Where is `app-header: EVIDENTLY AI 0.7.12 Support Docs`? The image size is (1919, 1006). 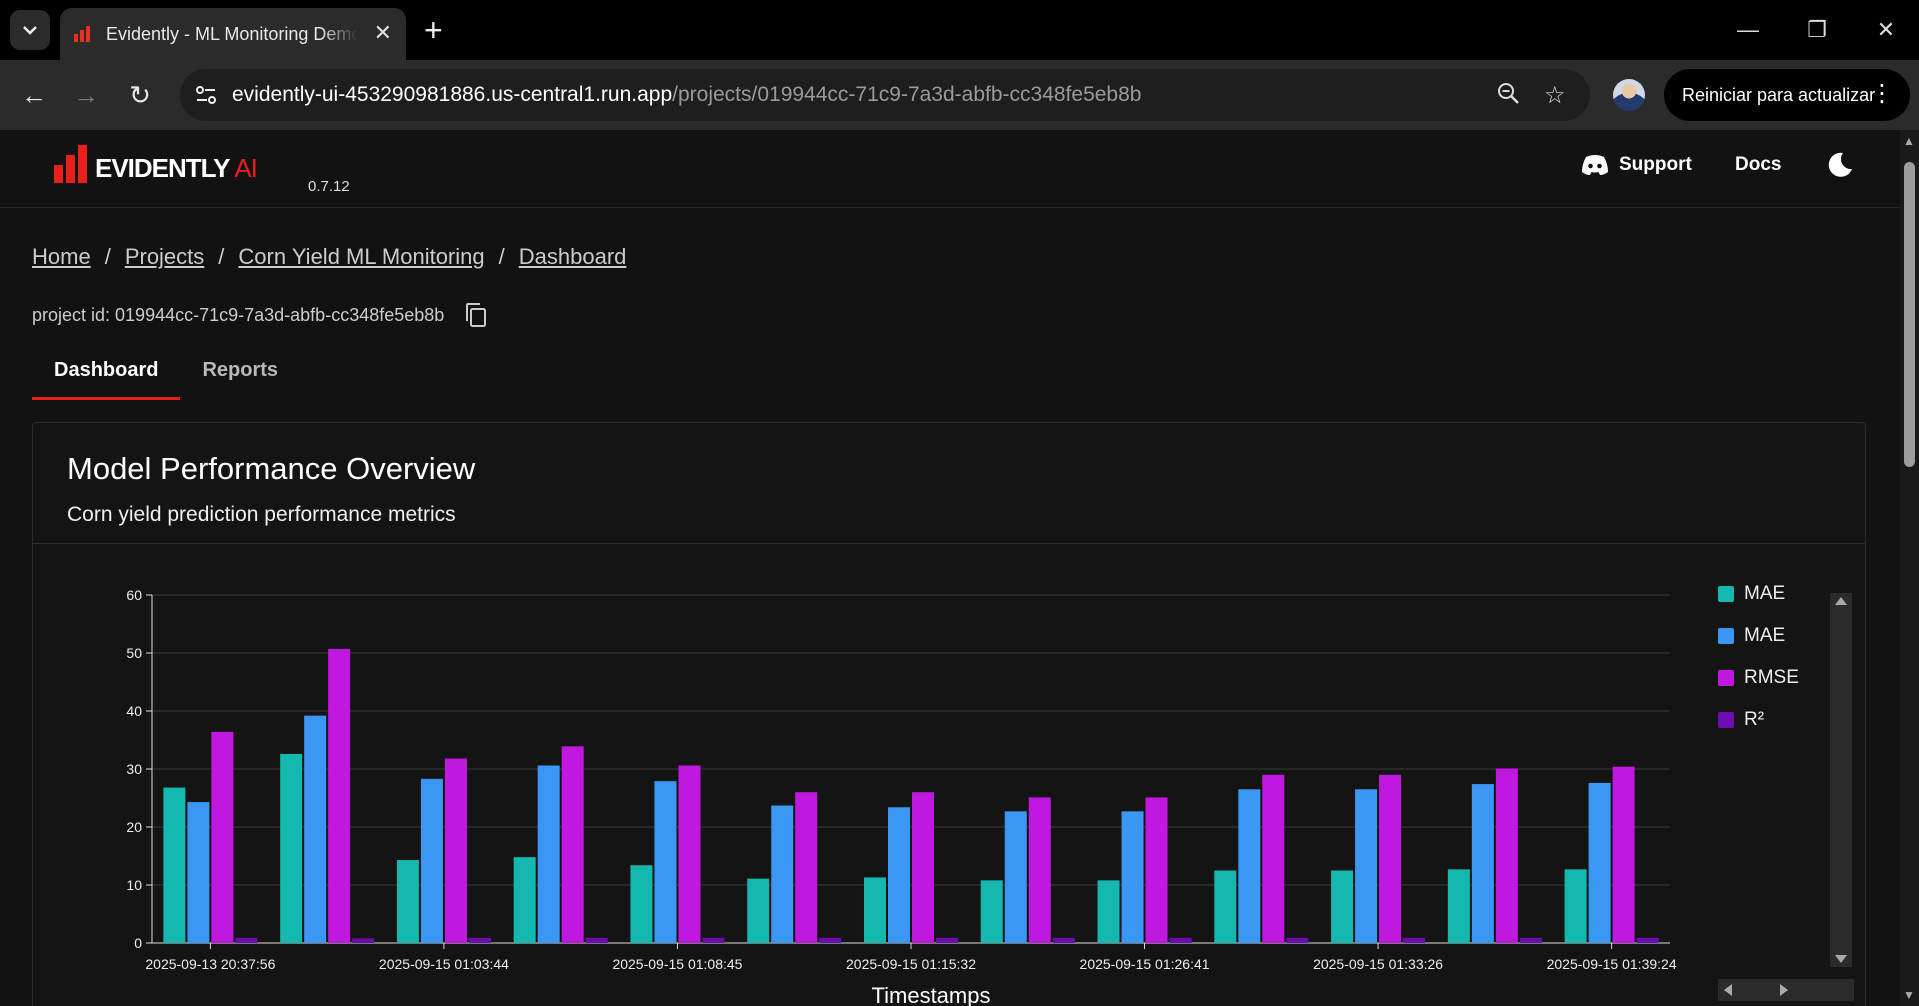 app-header: EVIDENTLY AI 0.7.12 Support Docs is located at coordinates (950, 169).